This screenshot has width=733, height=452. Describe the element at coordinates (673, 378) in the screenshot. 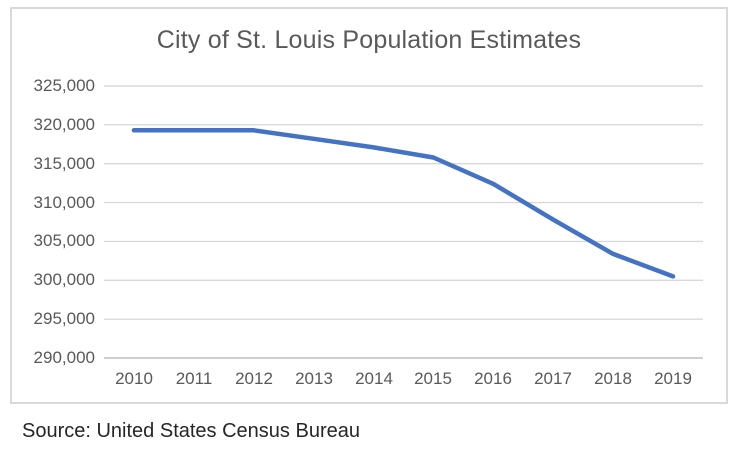

I see `x-axis-tick-label: 2019` at that location.